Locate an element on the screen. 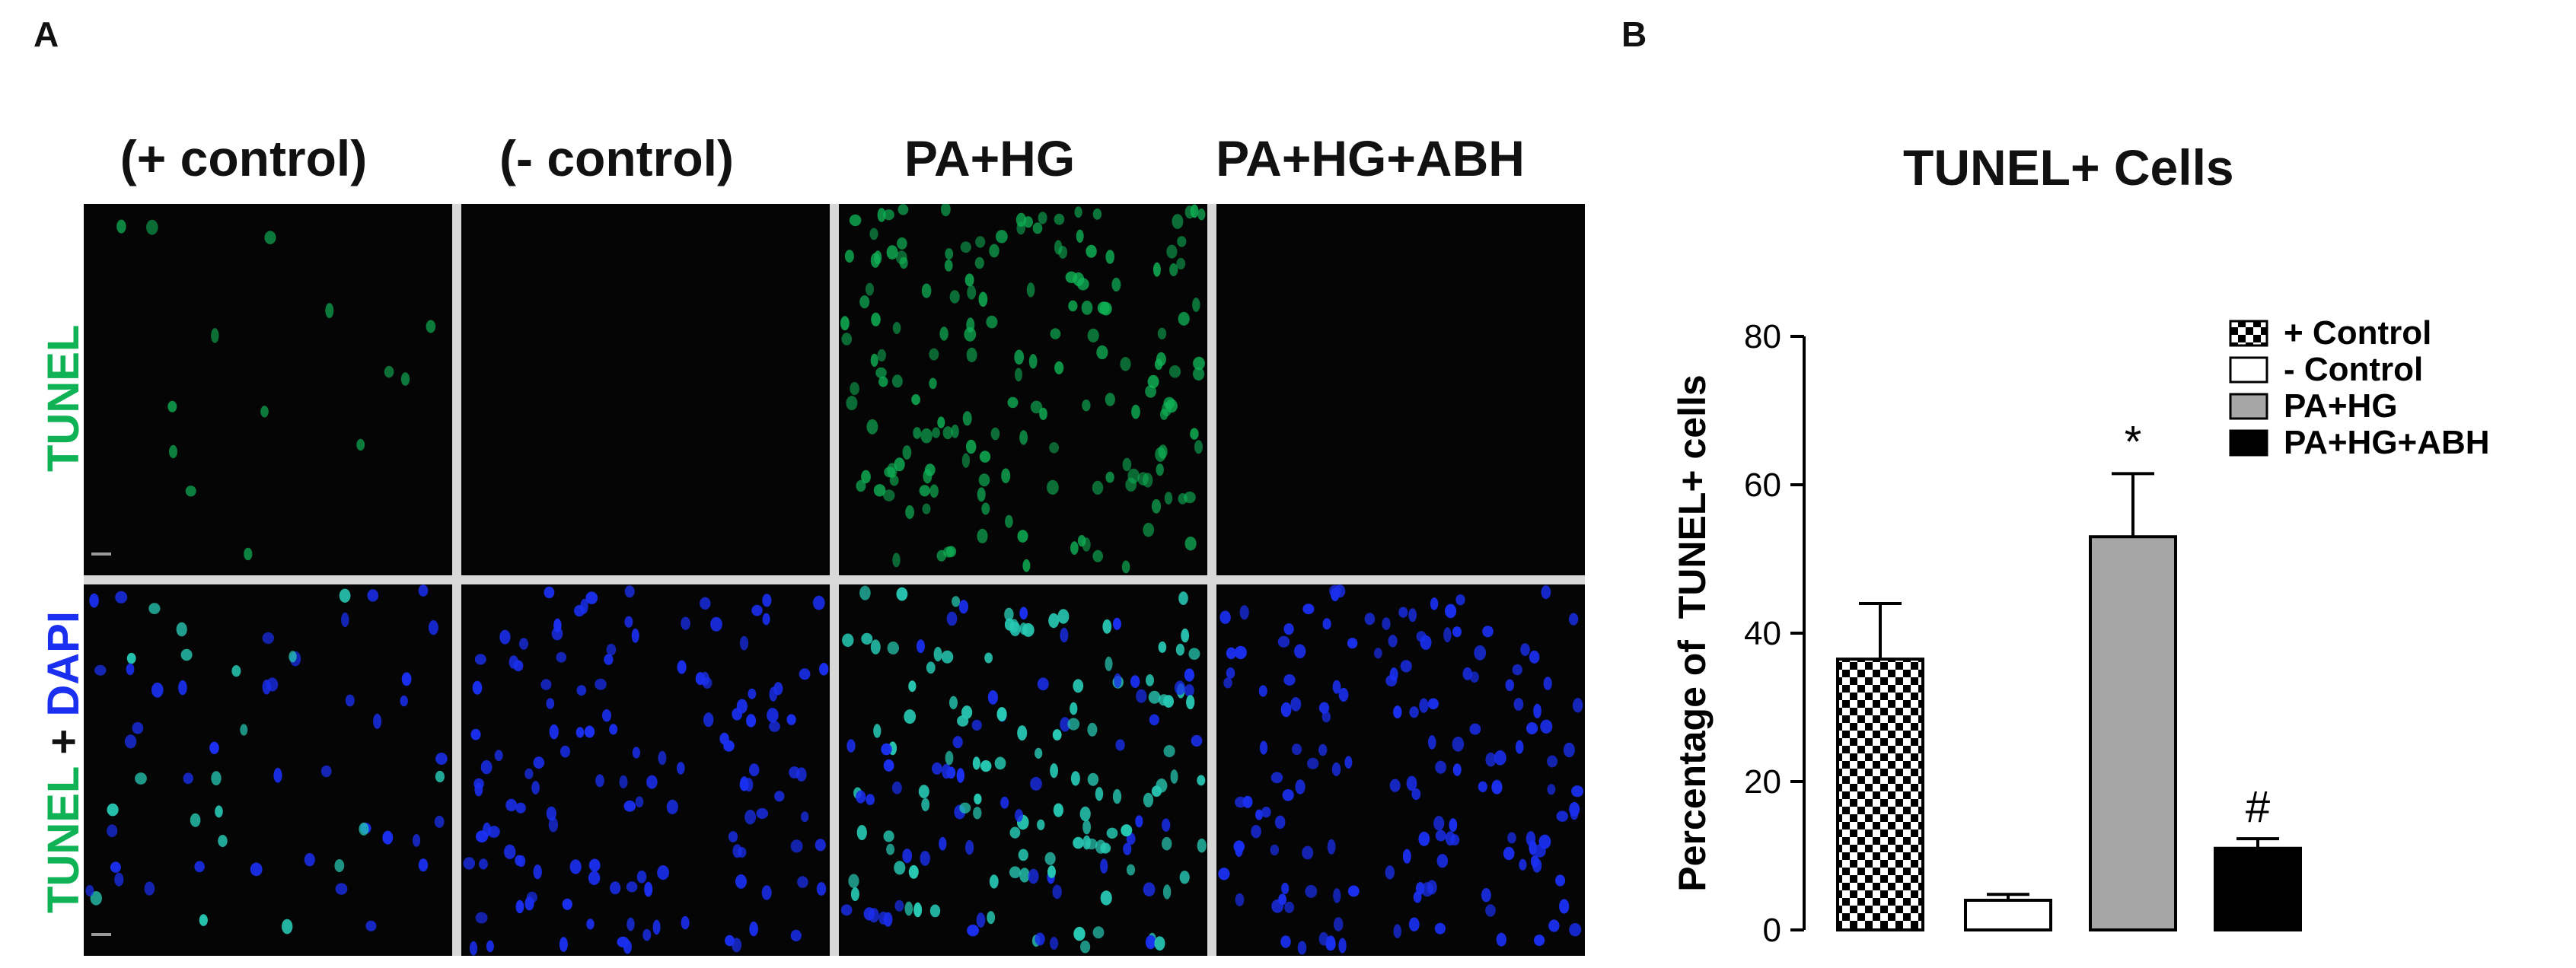 This screenshot has height=968, width=2576. micrograph-merge-pos-control is located at coordinates (268, 770).